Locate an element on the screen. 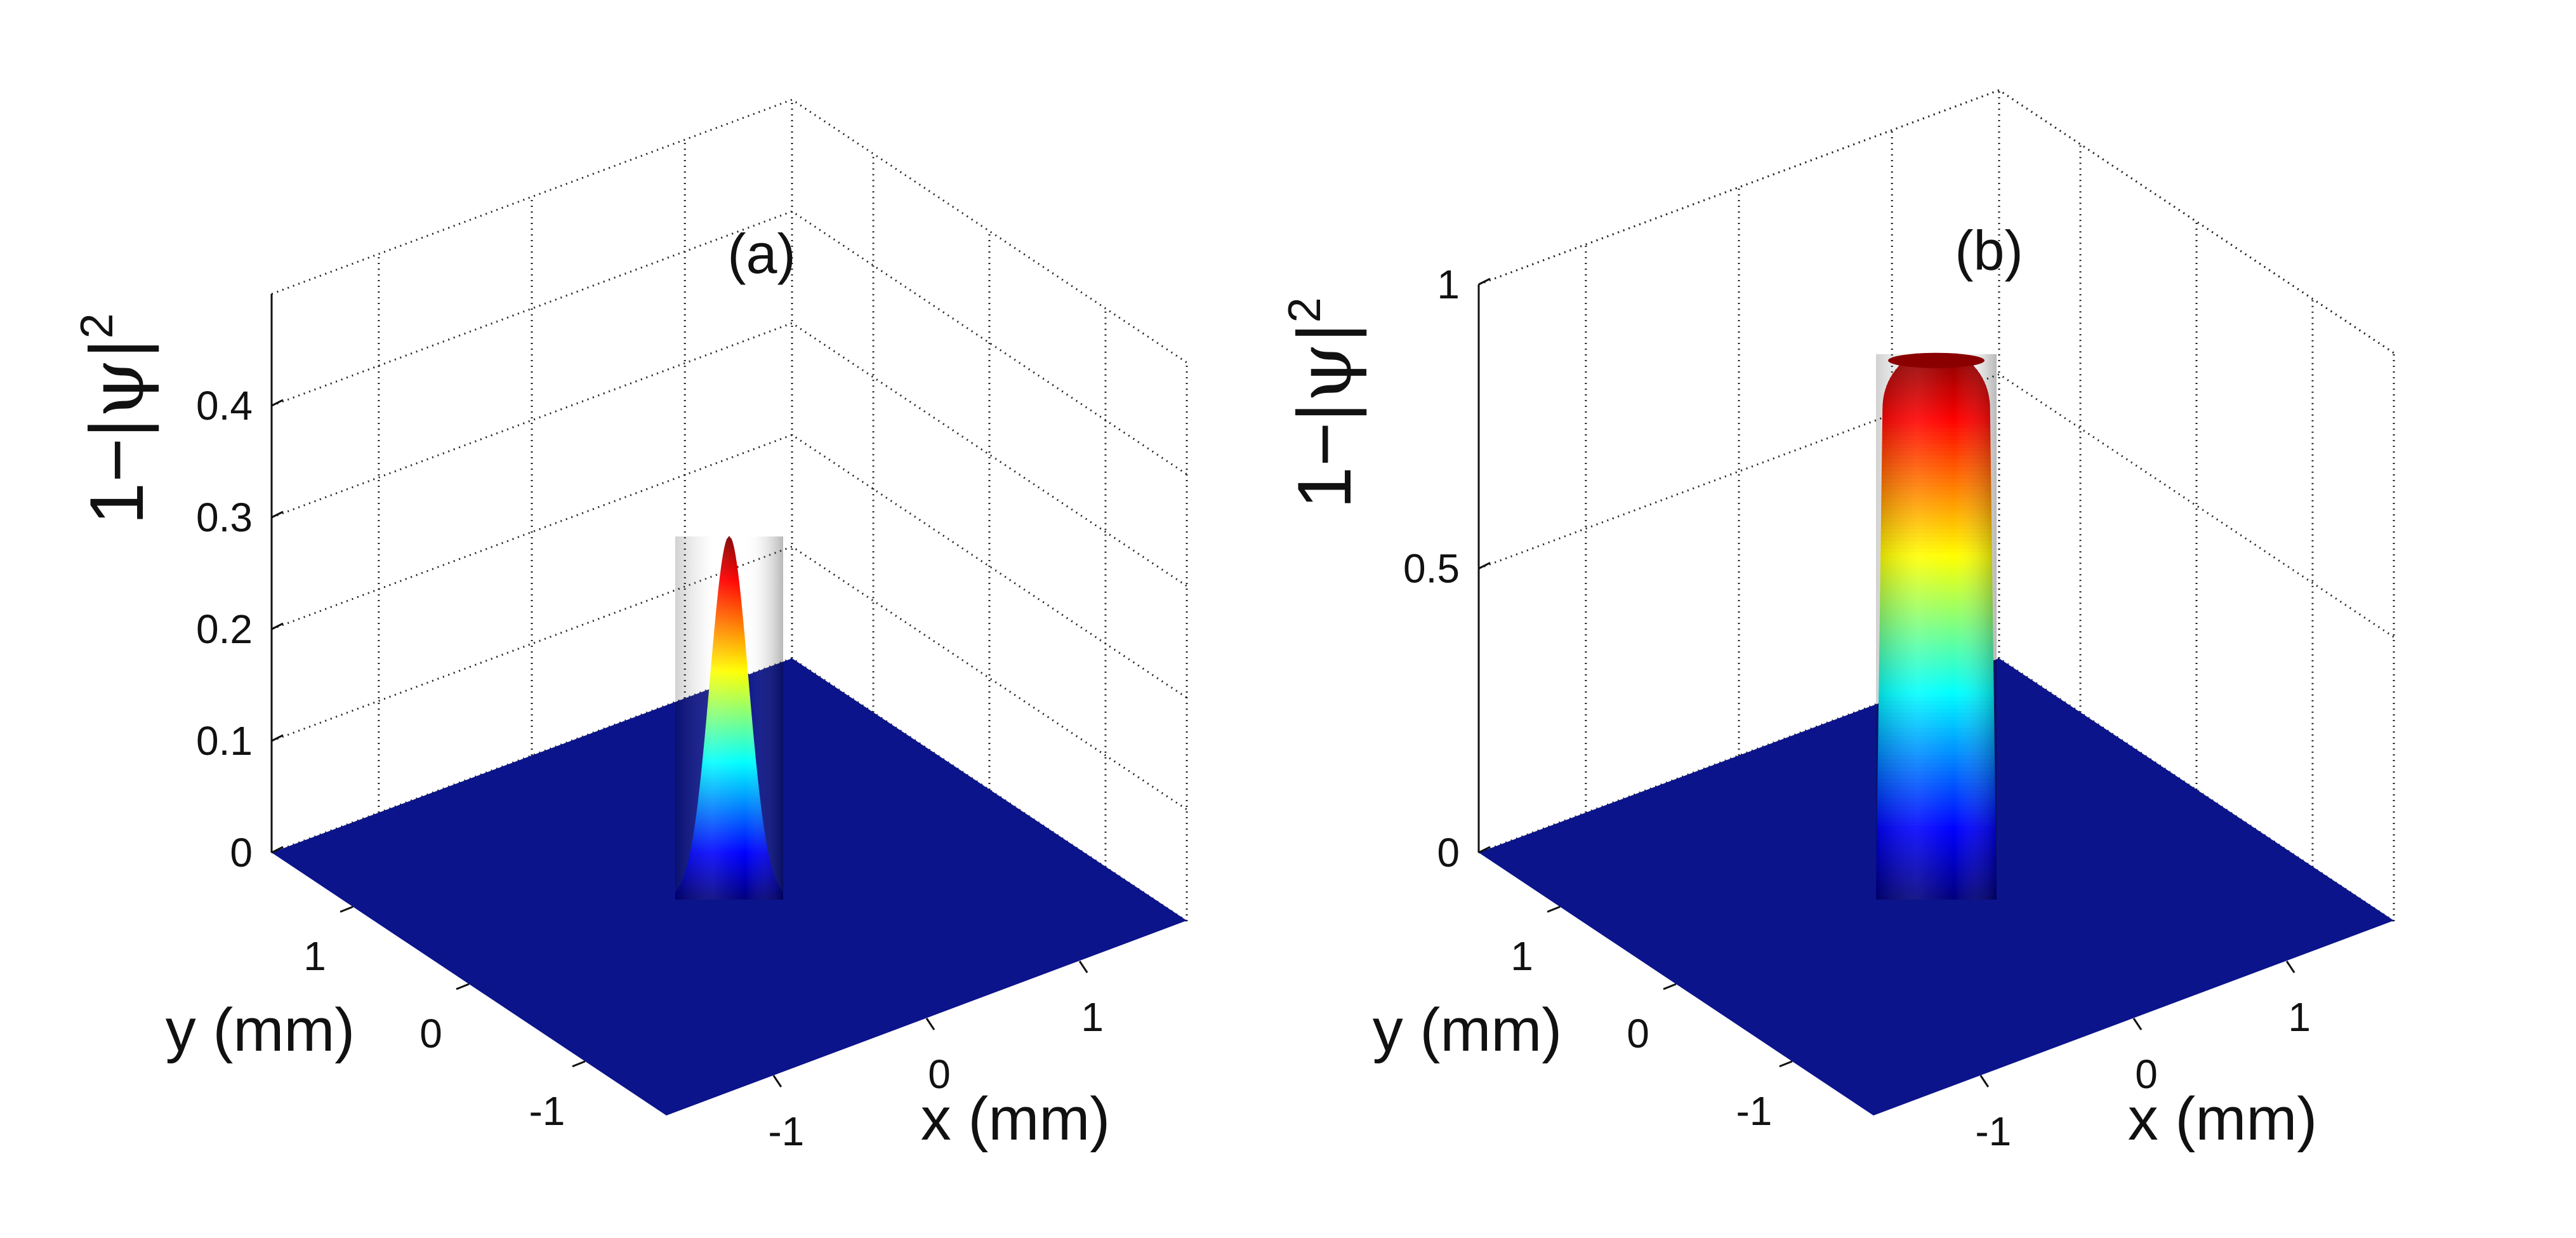 This screenshot has height=1238, width=2576. panel-b-z-axis-label: 1−|ψ|2 is located at coordinates (1324, 403).